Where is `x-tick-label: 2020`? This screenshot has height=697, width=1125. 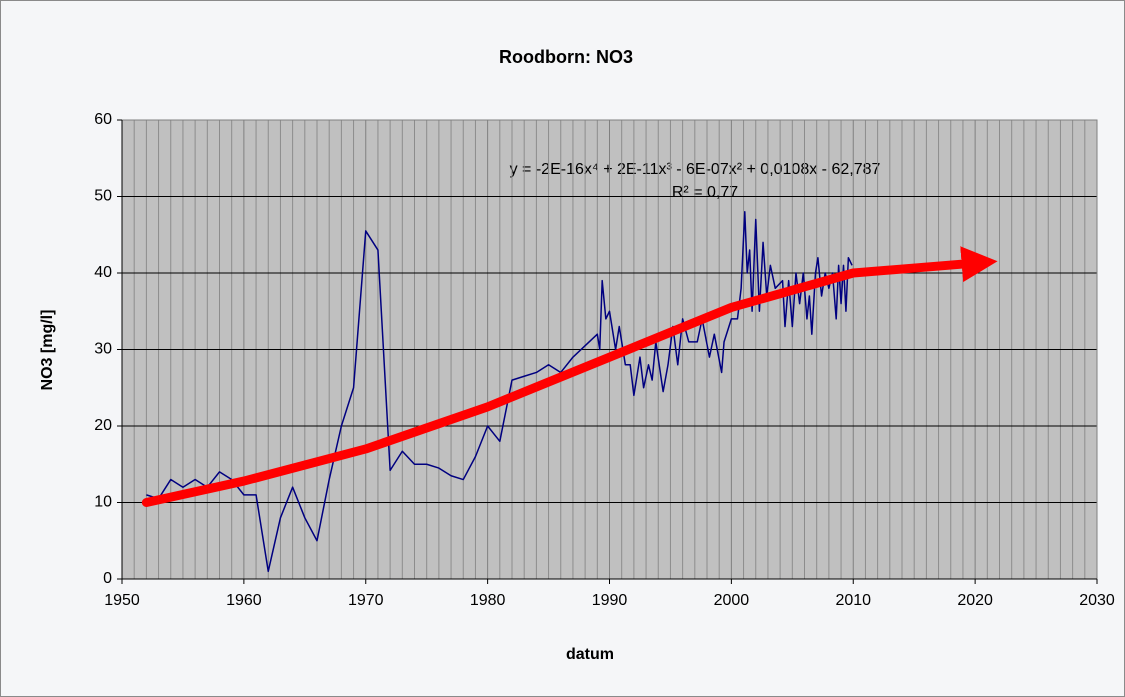
x-tick-label: 2020 is located at coordinates (975, 600).